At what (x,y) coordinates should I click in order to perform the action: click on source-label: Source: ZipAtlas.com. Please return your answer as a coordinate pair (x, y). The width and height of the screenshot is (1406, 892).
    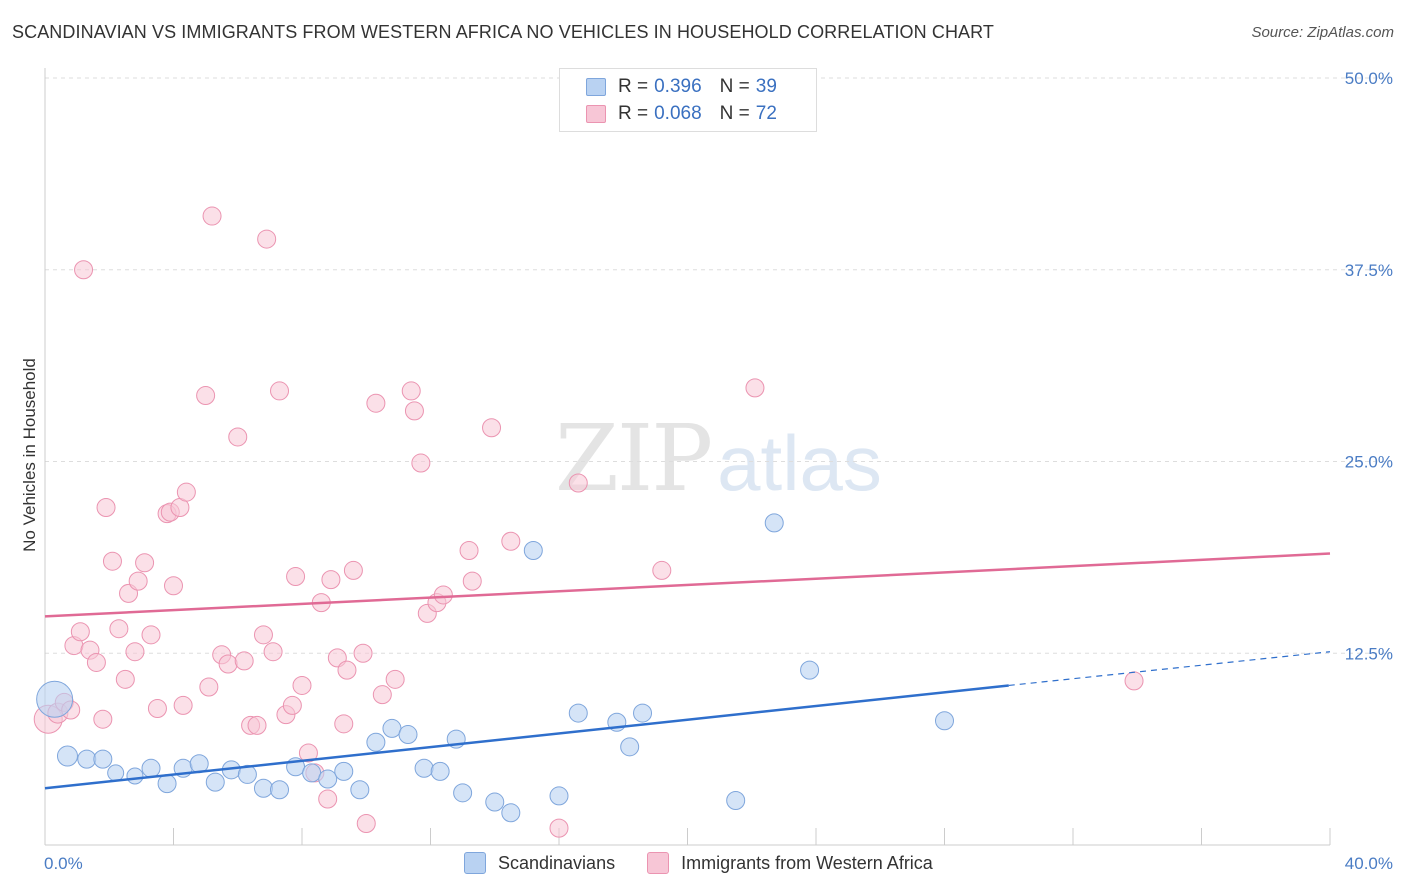
    Looking at the image, I should click on (1322, 32).